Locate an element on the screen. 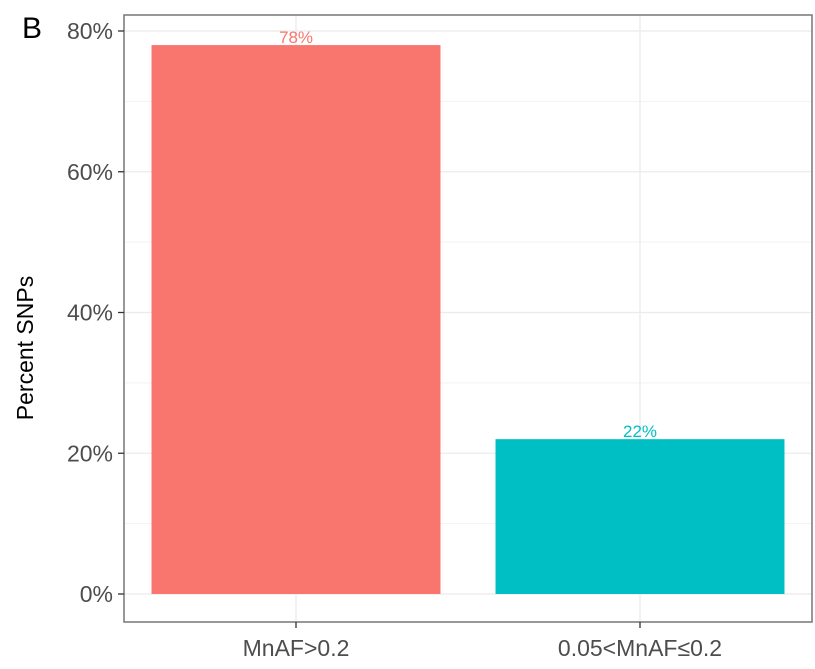 The width and height of the screenshot is (815, 669). x-tick-label: MnAF>0.2 is located at coordinates (296, 648).